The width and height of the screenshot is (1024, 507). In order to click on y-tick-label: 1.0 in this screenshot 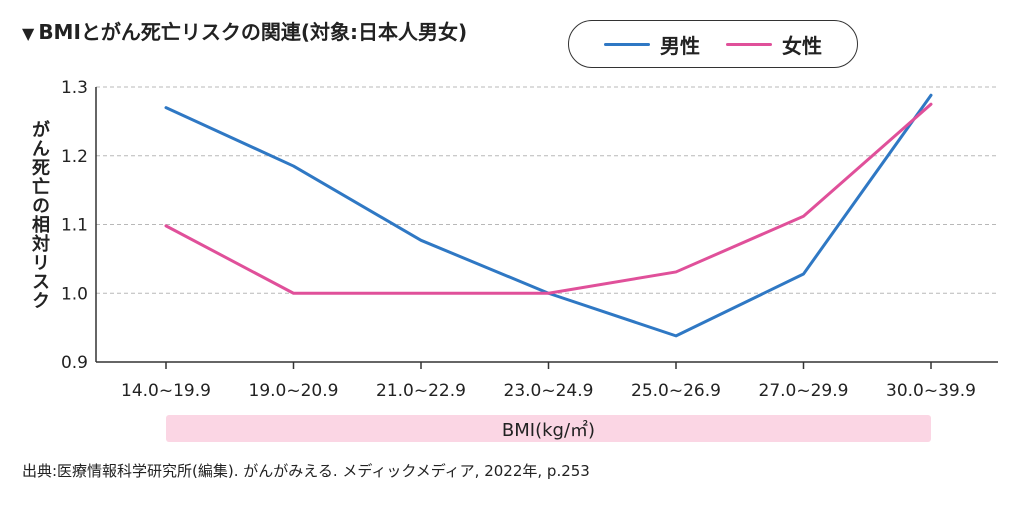, I will do `click(74, 294)`.